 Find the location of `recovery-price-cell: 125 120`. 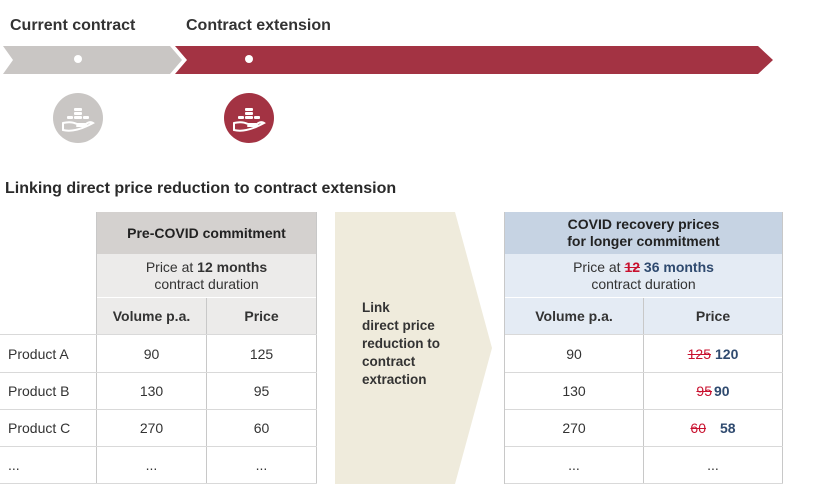

recovery-price-cell: 125 120 is located at coordinates (713, 353).